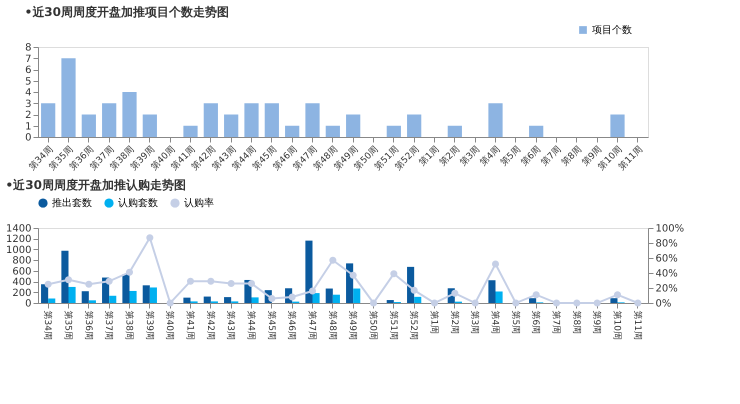 The height and width of the screenshot is (404, 740). Describe the element at coordinates (19, 250) in the screenshot. I see `y-tick-label: 1000` at that location.